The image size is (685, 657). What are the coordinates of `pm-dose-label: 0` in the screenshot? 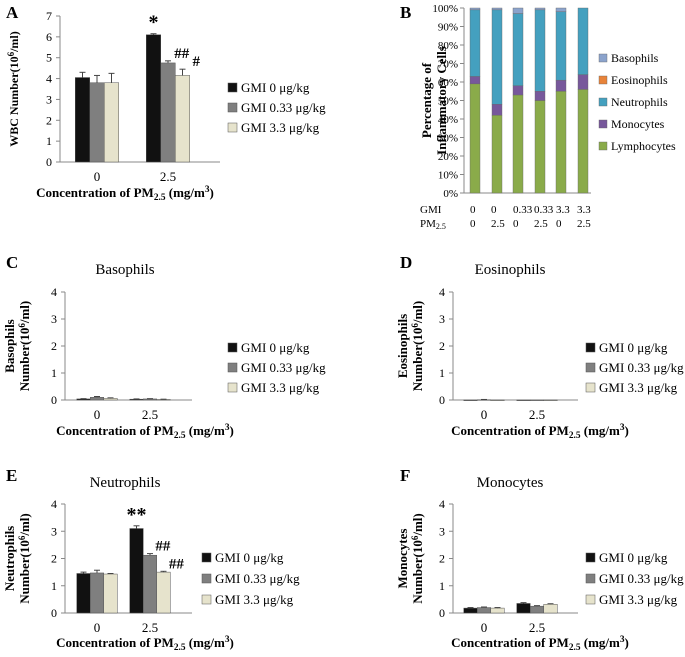 It's located at (516, 224).